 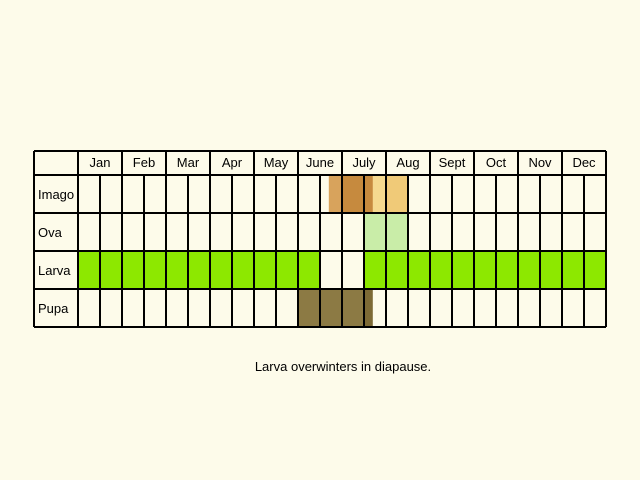 What do you see at coordinates (276, 162) in the screenshot?
I see `month-label: May` at bounding box center [276, 162].